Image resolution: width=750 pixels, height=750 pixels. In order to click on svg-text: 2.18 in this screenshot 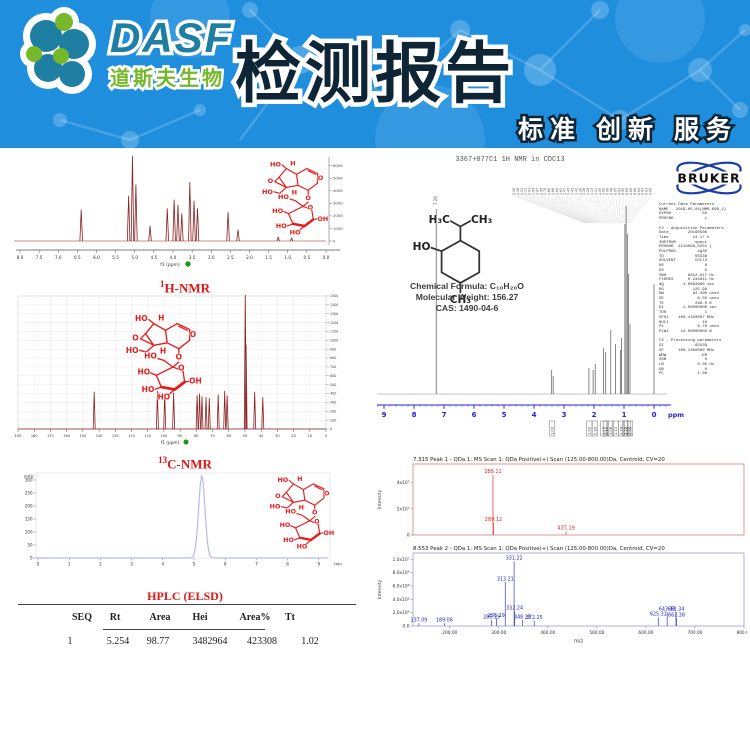, I will do `click(514, 191)`.